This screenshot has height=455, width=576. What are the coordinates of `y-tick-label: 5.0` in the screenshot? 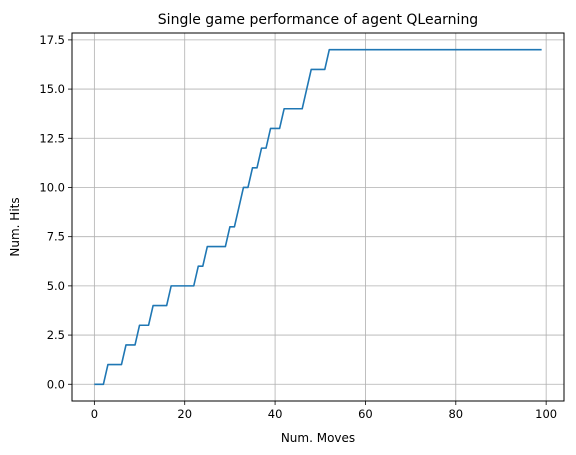 It's located at (56, 286).